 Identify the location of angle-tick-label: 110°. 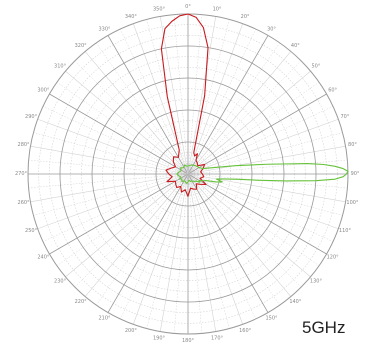
(345, 231).